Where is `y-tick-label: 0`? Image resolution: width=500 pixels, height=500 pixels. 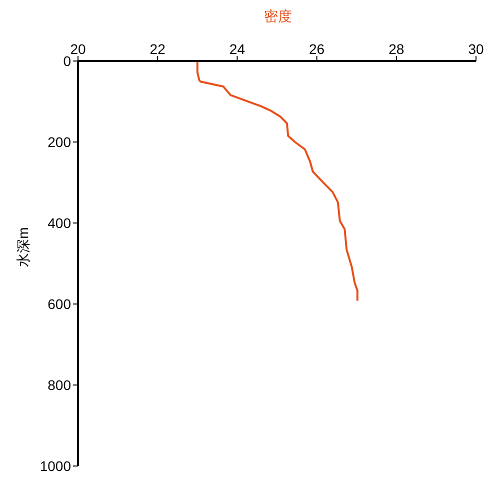
y-tick-label: 0 is located at coordinates (67, 60).